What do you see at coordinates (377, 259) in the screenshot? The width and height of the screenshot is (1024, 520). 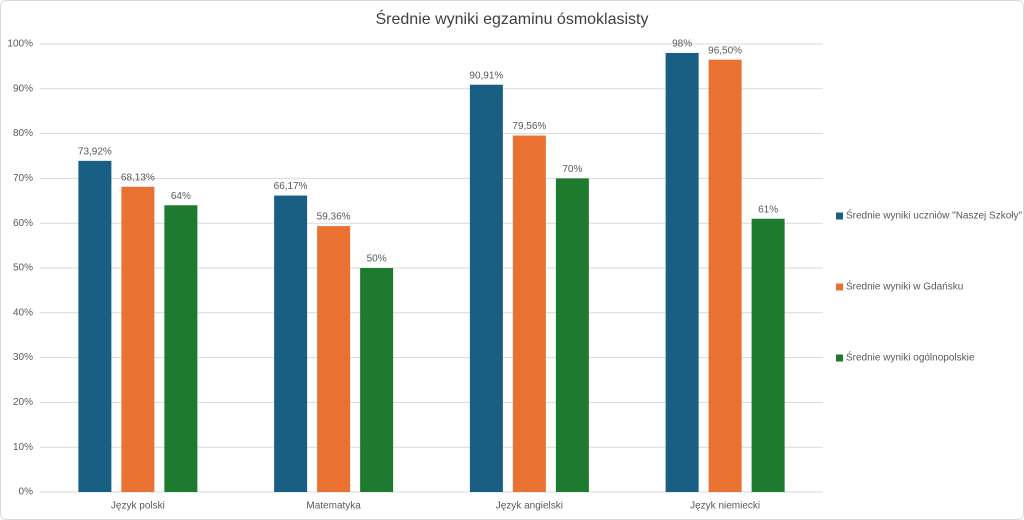 I see `value-label: 50%` at bounding box center [377, 259].